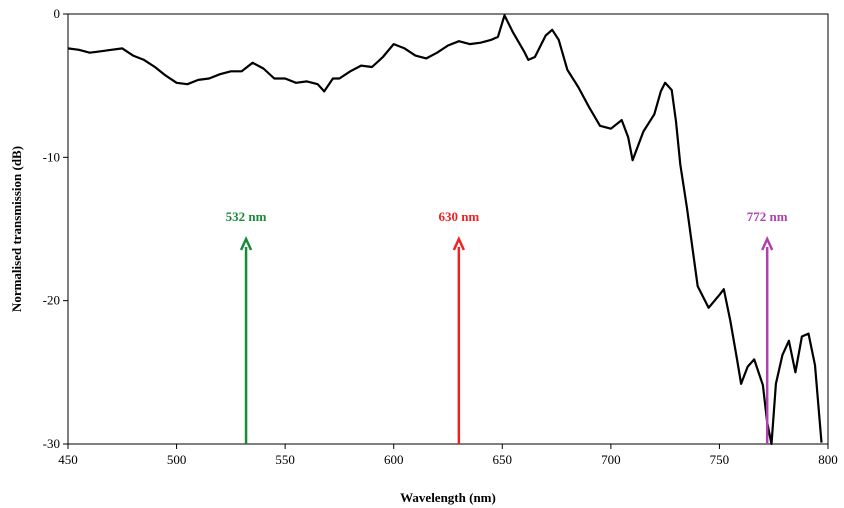 The image size is (844, 508). What do you see at coordinates (246, 216) in the screenshot?
I see `arrow-label: 532 nm` at bounding box center [246, 216].